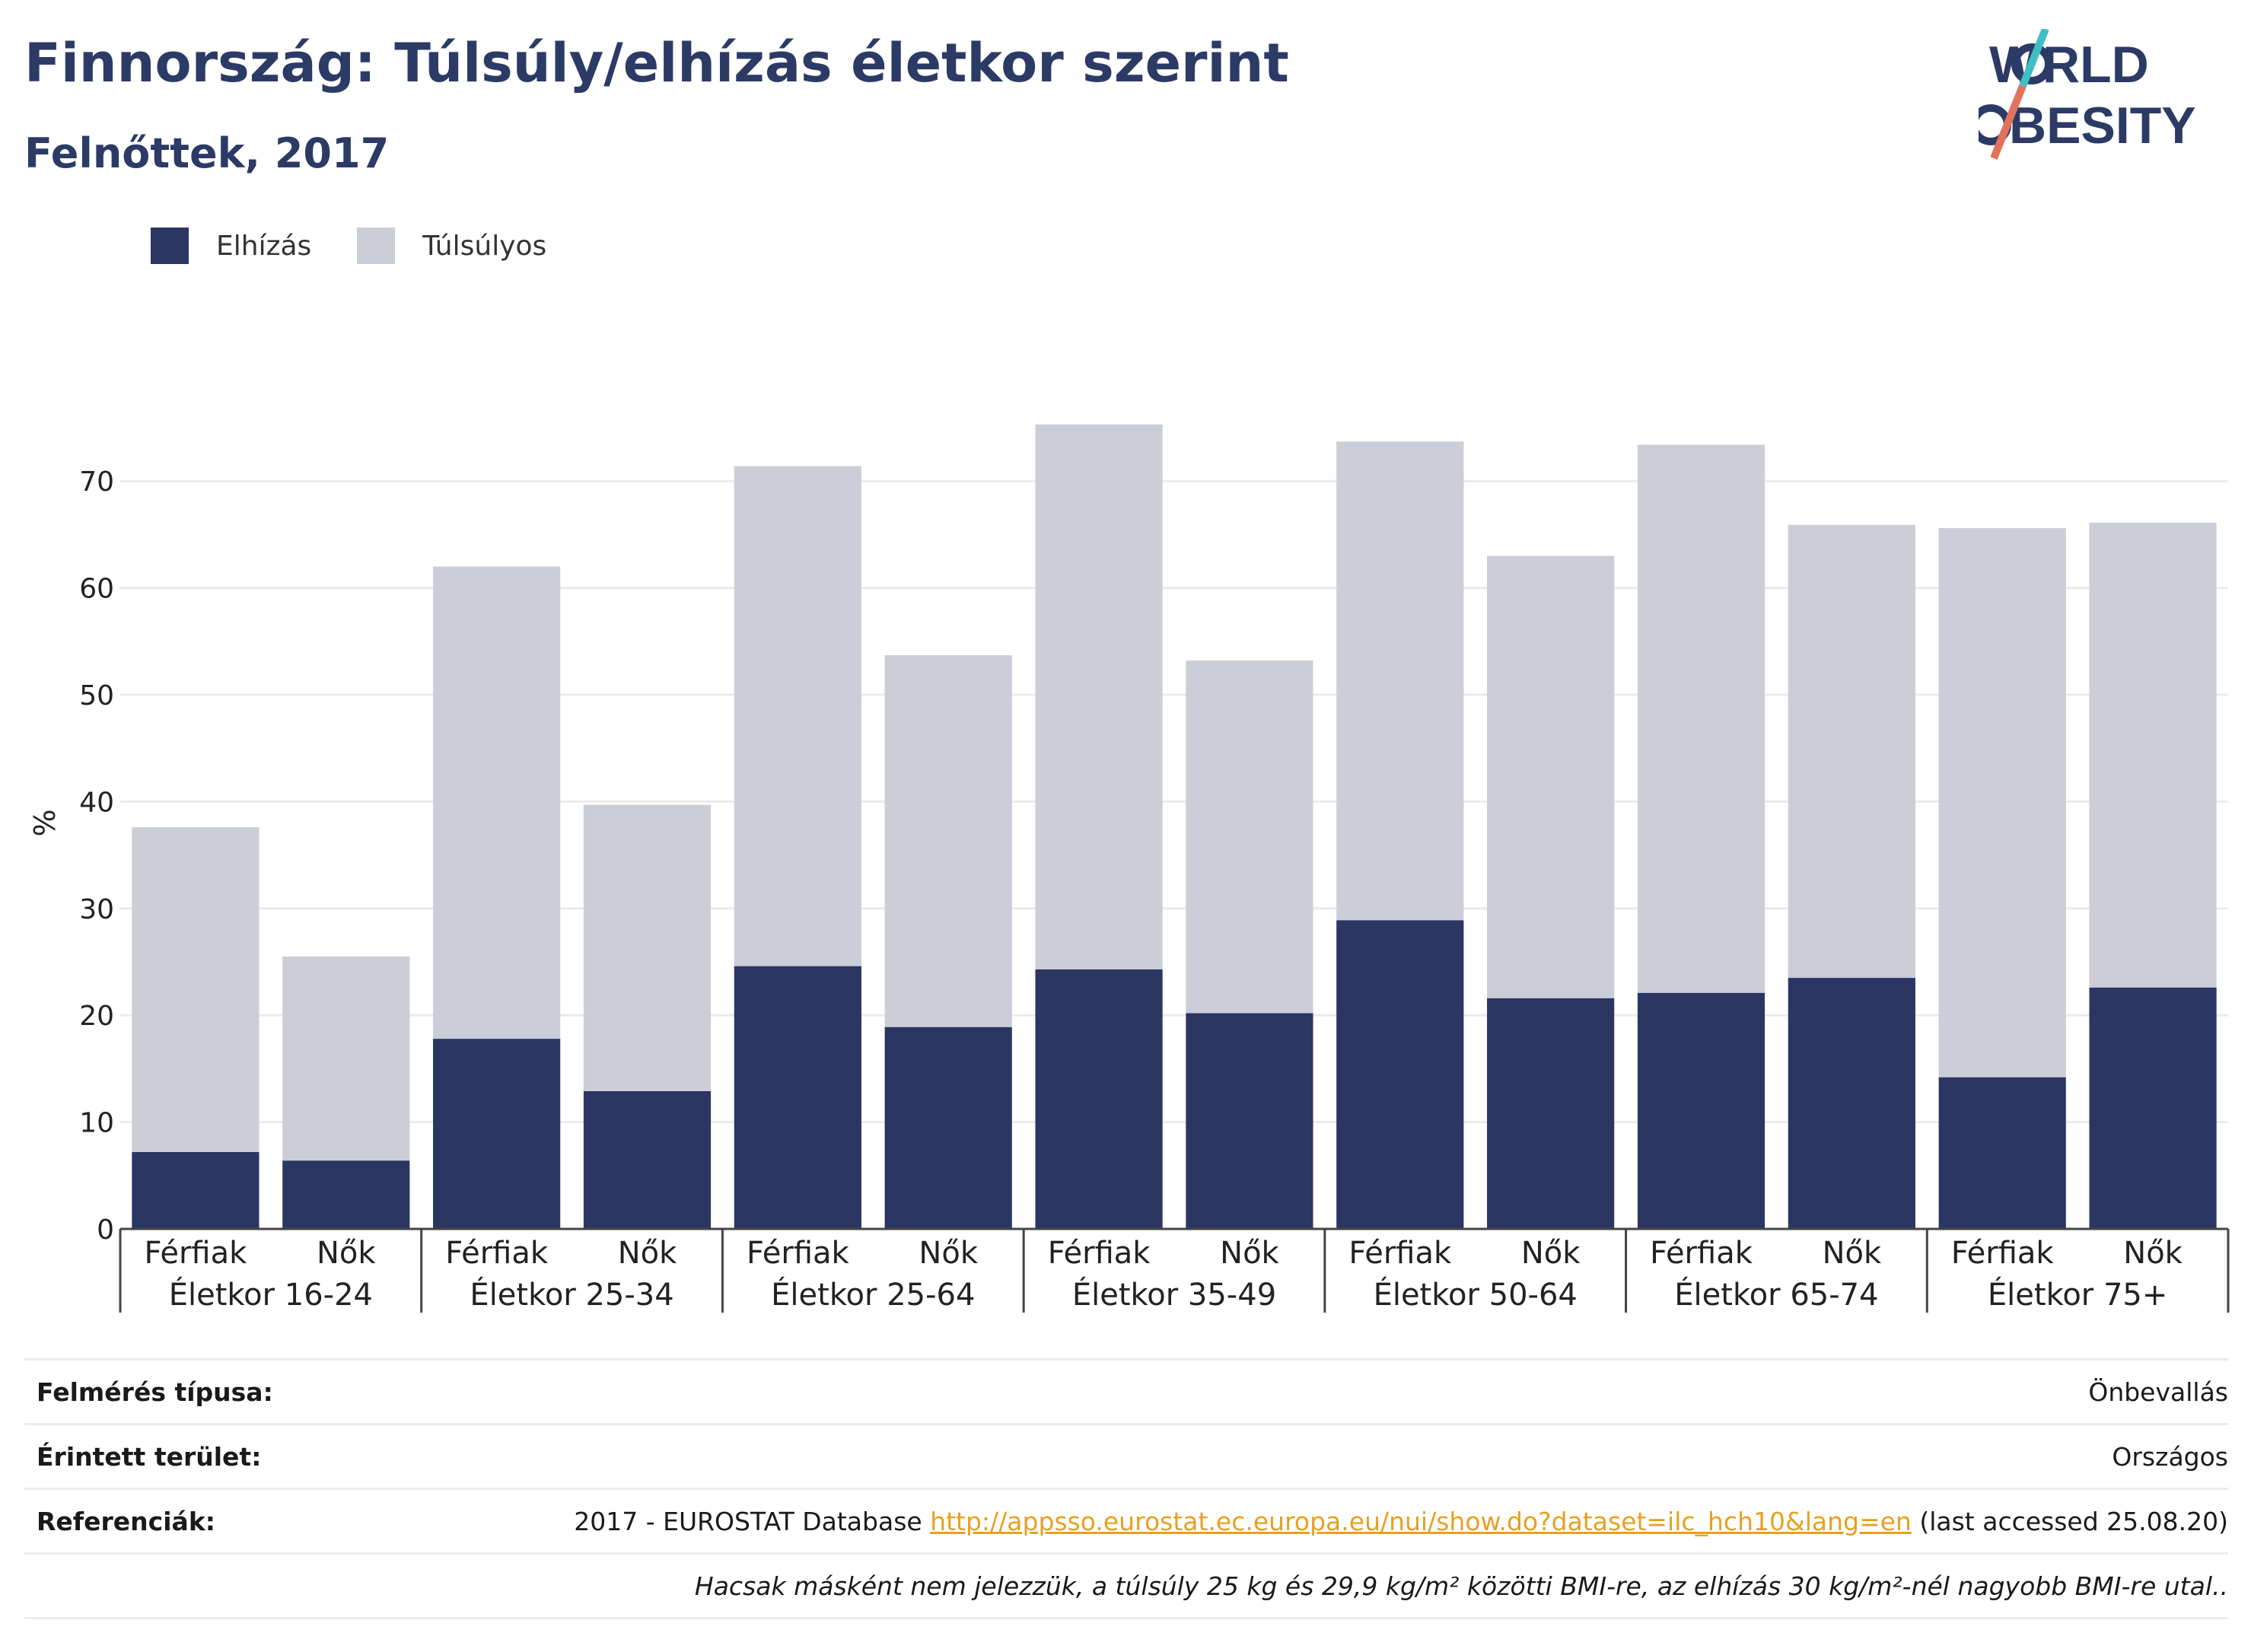 This screenshot has width=2251, height=1652. I want to click on chart-subtitle: Felnőttek, 2017, so click(207, 153).